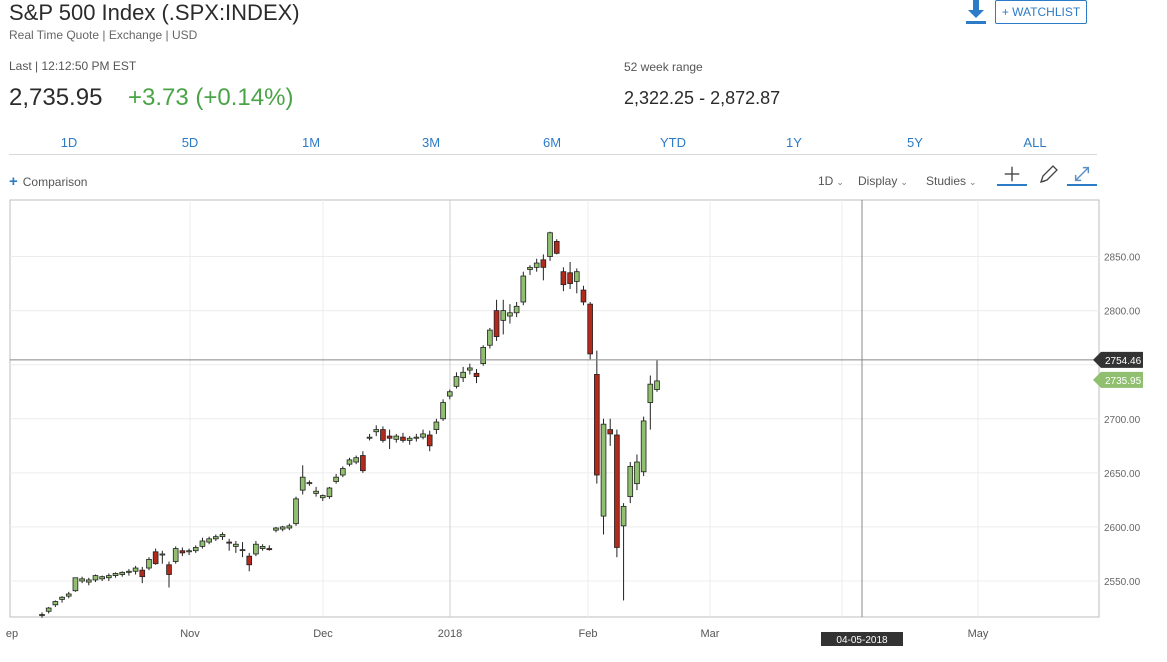  I want to click on expand-icon, so click(1082, 175).